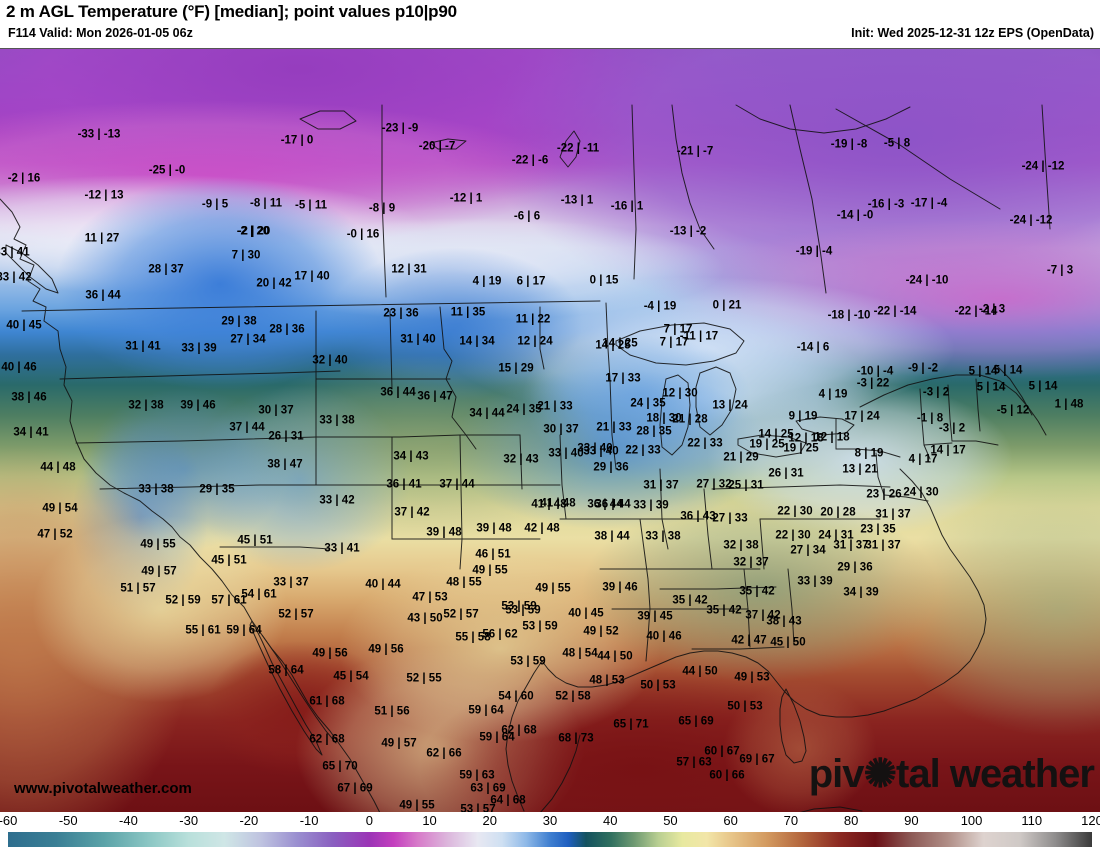 The width and height of the screenshot is (1100, 850). What do you see at coordinates (654, 431) in the screenshot?
I see `point-value: 28 | 35` at bounding box center [654, 431].